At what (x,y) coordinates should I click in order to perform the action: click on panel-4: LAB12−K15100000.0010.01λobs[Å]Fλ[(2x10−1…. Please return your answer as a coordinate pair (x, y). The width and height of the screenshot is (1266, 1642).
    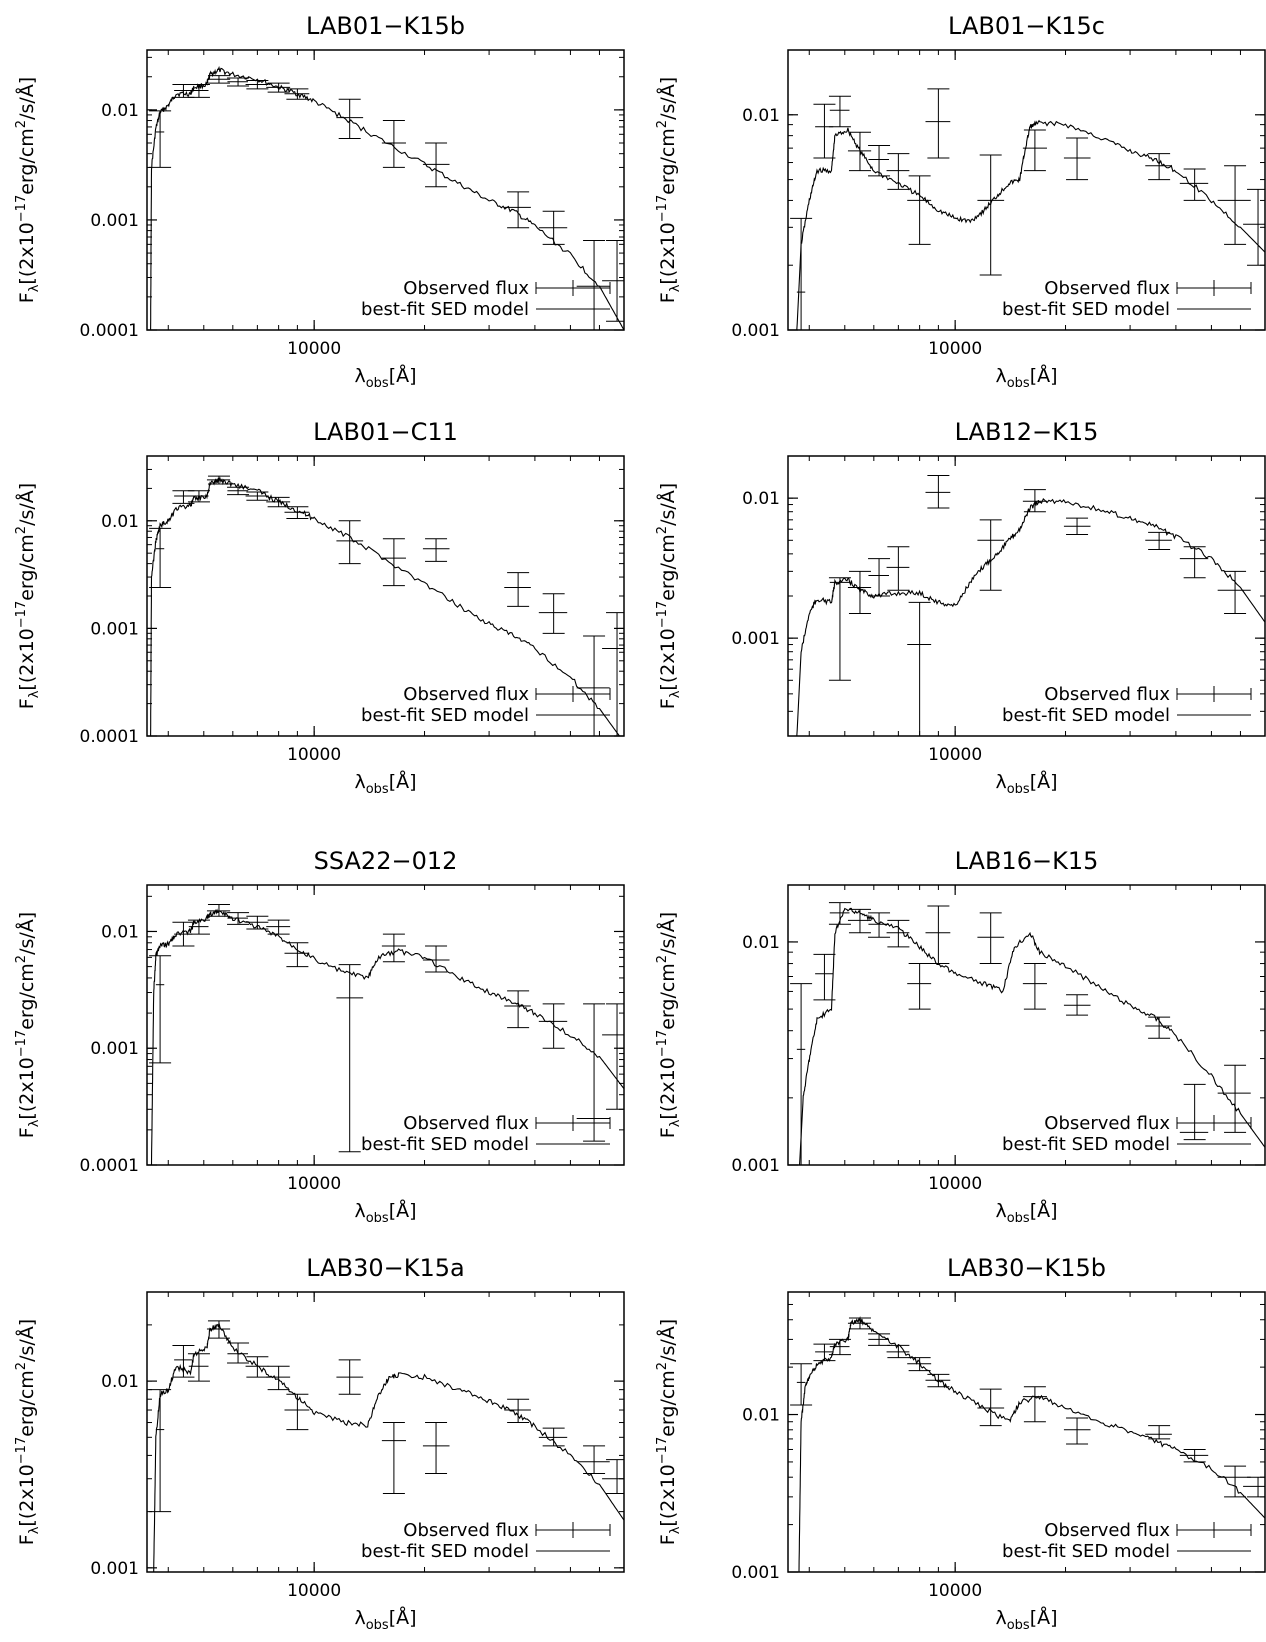
    Looking at the image, I should click on (960, 607).